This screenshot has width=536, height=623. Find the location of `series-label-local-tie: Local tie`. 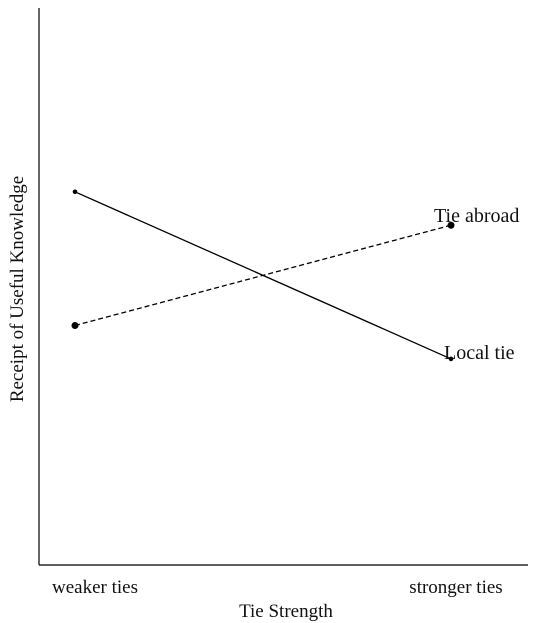

series-label-local-tie: Local tie is located at coordinates (479, 353).